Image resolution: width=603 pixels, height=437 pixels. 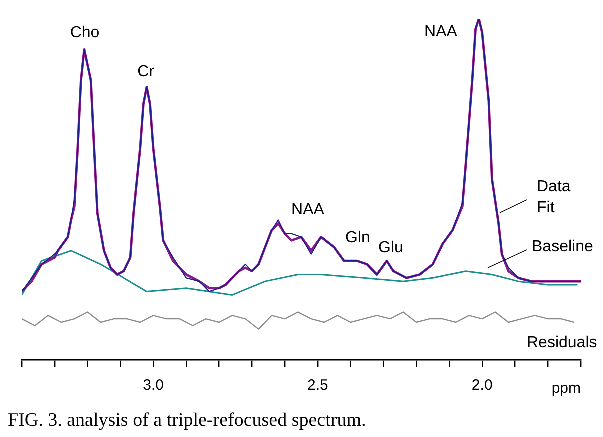 What do you see at coordinates (563, 247) in the screenshot?
I see `series-label: Baseline` at bounding box center [563, 247].